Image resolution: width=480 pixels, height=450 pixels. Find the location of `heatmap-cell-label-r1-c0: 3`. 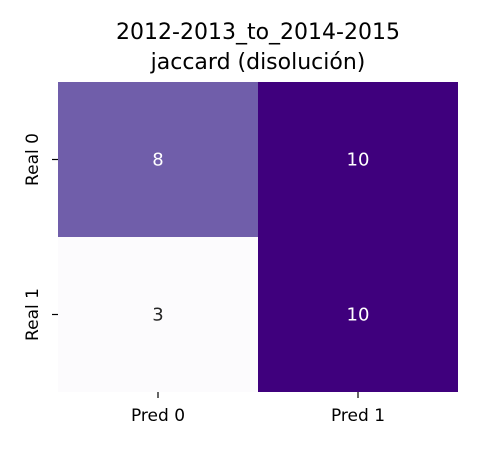

heatmap-cell-label-r1-c0: 3 is located at coordinates (157, 315).